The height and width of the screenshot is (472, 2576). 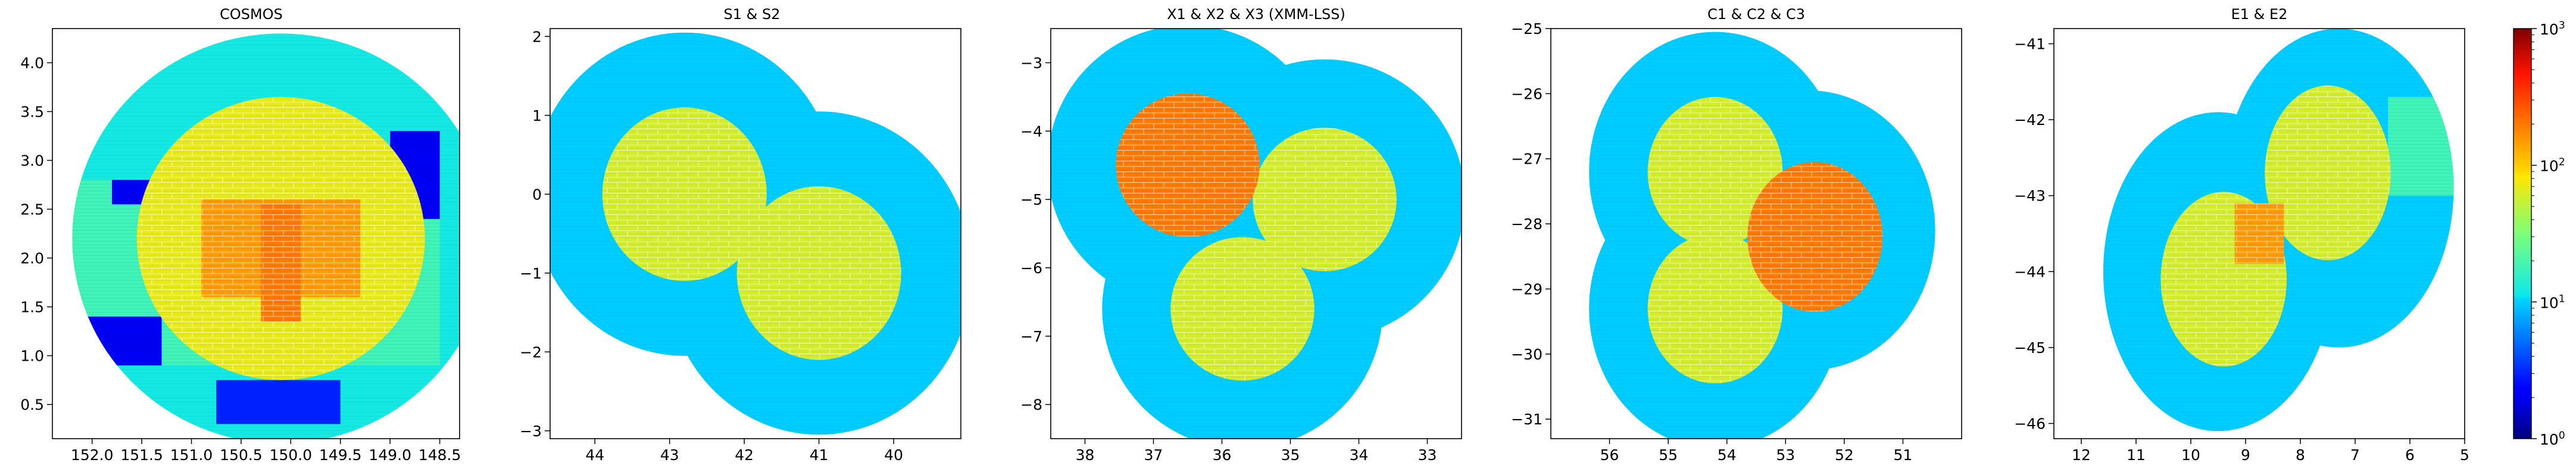 I want to click on y-tick-label: −41, so click(x=2030, y=44).